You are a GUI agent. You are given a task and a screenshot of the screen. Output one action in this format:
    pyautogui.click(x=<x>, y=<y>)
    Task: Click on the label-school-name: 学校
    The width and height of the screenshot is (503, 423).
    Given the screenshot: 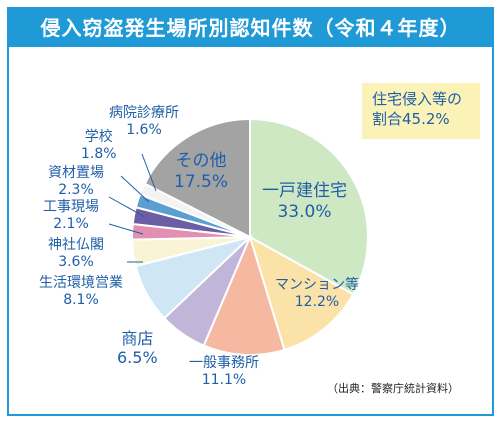 What is the action you would take?
    pyautogui.click(x=98, y=137)
    